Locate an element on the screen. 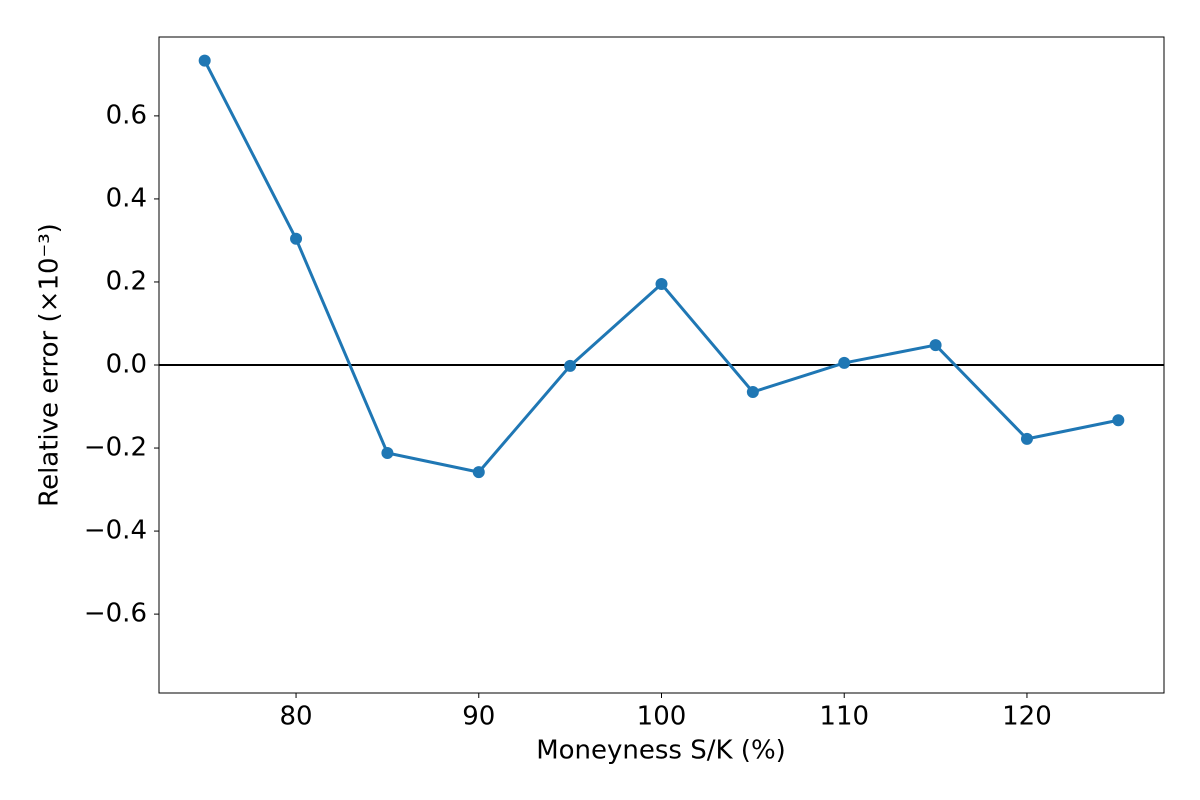  y-tick-label: −0.6 is located at coordinates (115, 614).